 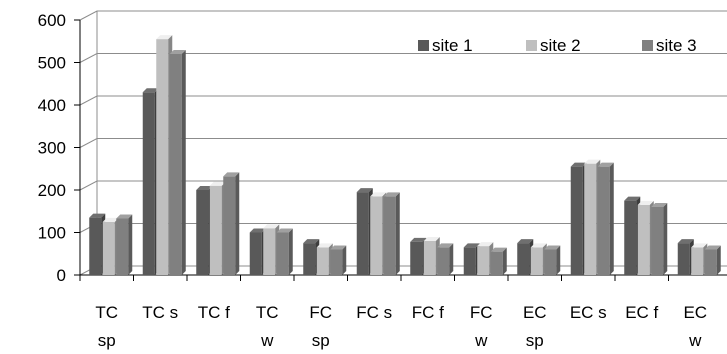 What do you see at coordinates (481, 312) in the screenshot?
I see `x-tick-label: FC` at bounding box center [481, 312].